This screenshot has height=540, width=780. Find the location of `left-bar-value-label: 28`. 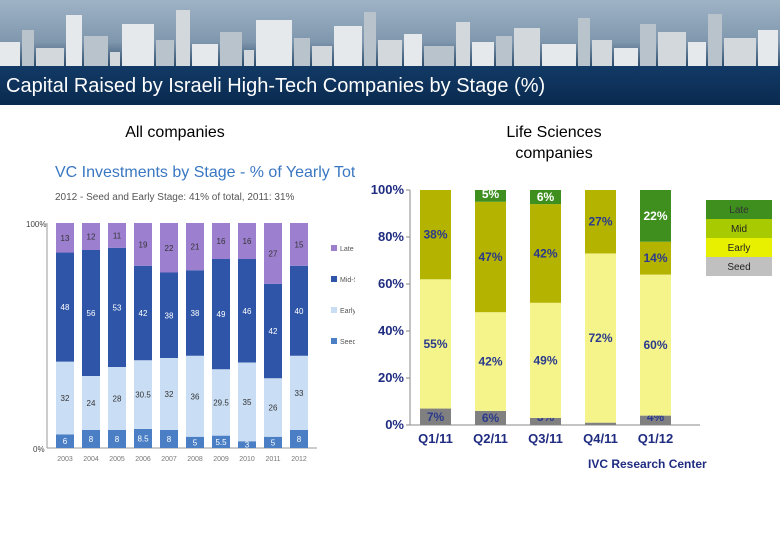

left-bar-value-label: 28 is located at coordinates (117, 399).